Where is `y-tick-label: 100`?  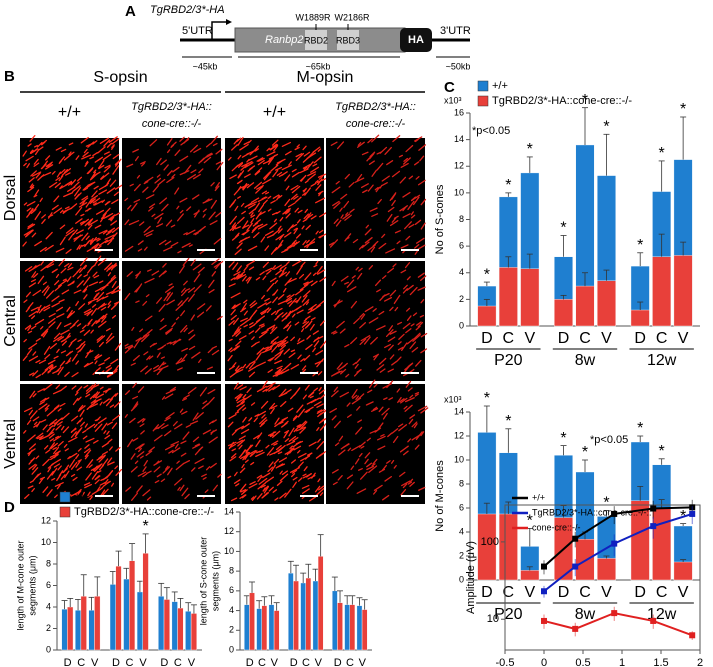 y-tick-label: 100 is located at coordinates (490, 542).